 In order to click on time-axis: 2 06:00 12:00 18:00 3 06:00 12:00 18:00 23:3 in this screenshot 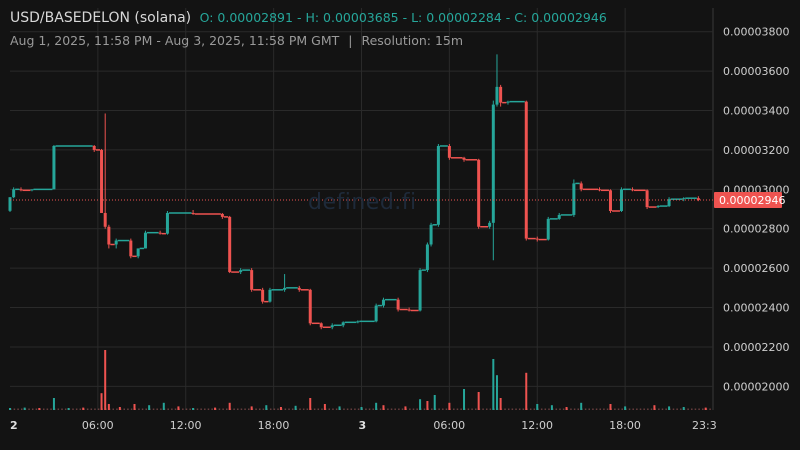, I will do `click(363, 425)`.